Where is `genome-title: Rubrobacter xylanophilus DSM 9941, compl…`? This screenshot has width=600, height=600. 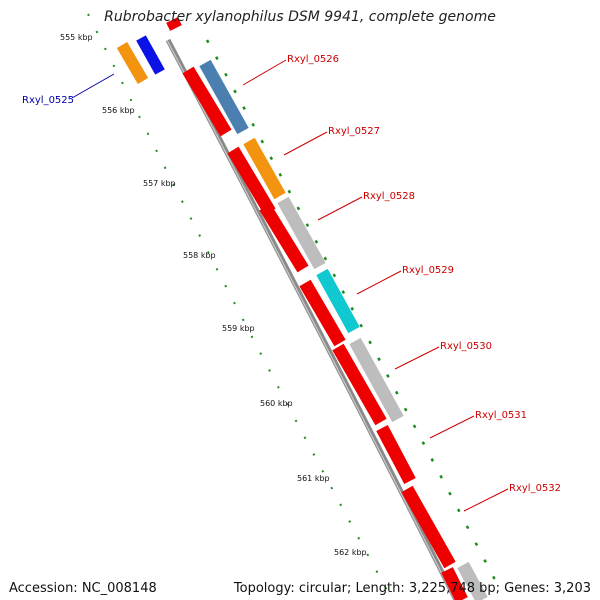 genome-title: Rubrobacter xylanophilus DSM 9941, compl… is located at coordinates (300, 17).